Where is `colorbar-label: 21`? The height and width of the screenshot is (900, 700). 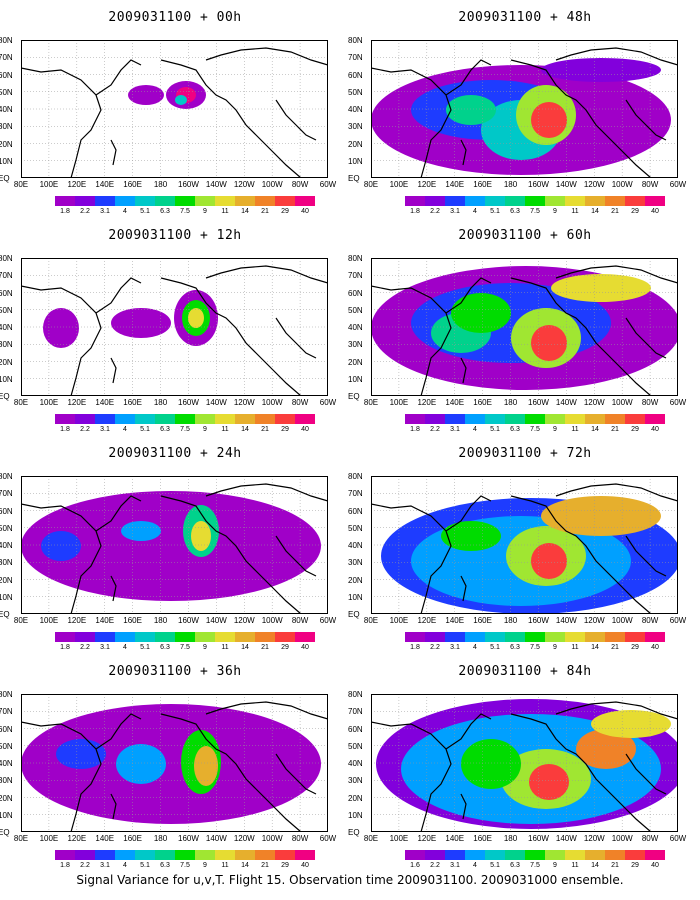 colorbar-label: 21 is located at coordinates (265, 865).